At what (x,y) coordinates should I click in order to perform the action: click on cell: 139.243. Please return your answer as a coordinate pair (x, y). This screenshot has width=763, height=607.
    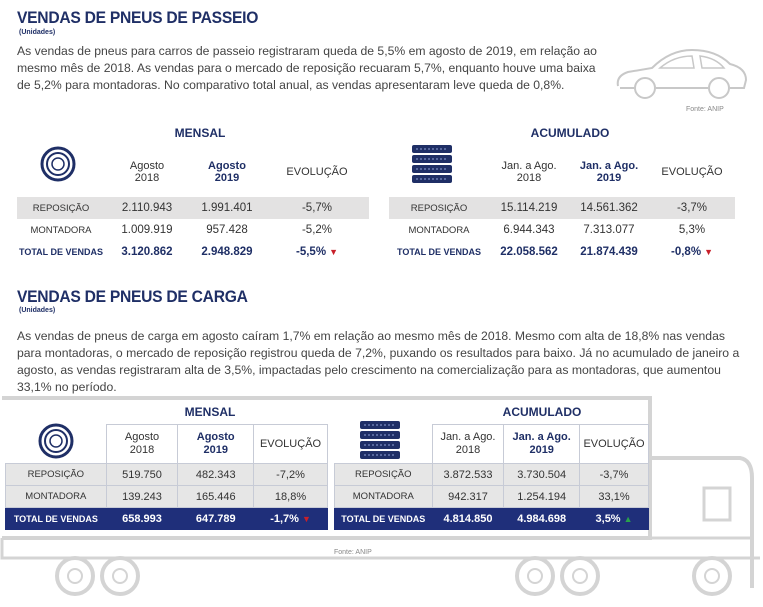
    Looking at the image, I should click on (142, 496).